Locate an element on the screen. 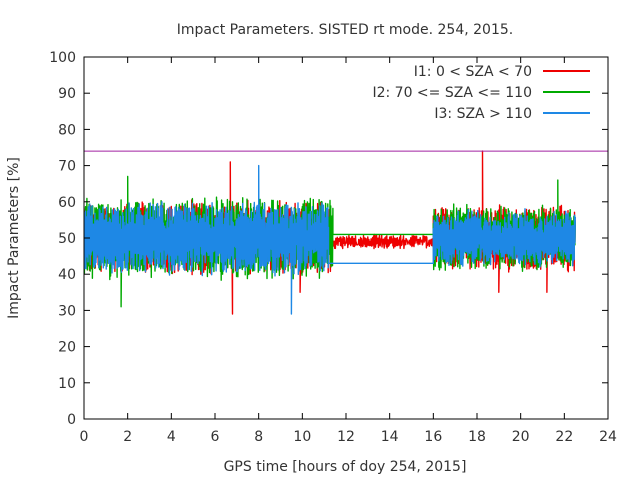  x-tick-label: 4 is located at coordinates (171, 437).